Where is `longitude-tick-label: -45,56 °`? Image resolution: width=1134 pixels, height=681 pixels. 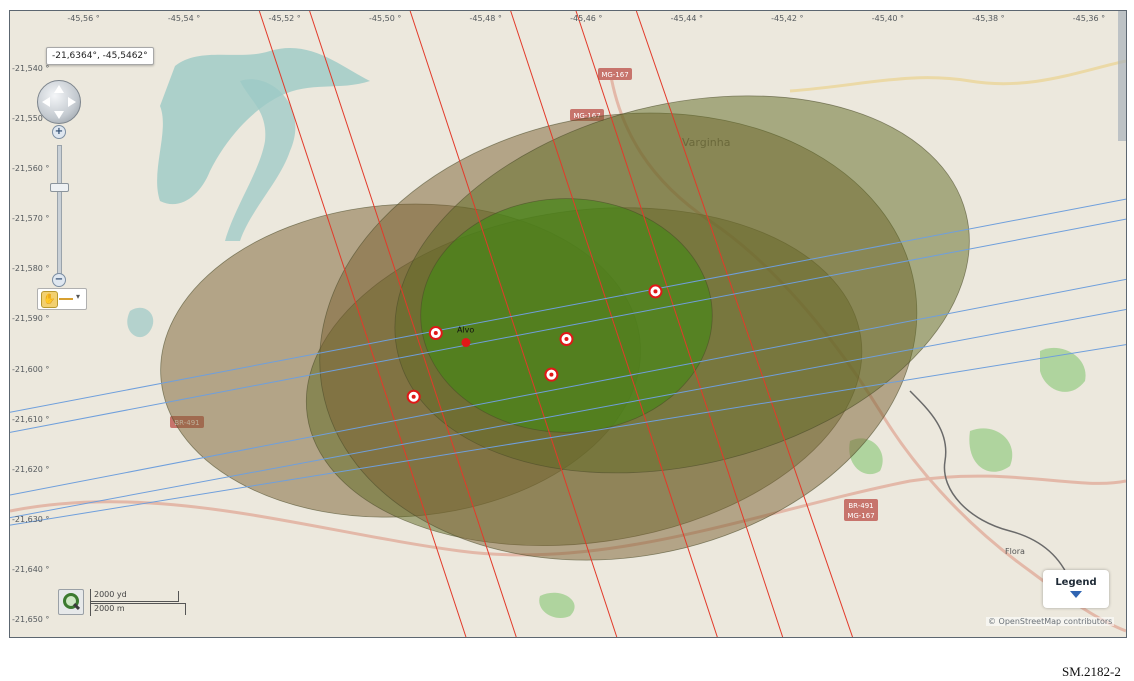
longitude-tick-label: -45,56 ° is located at coordinates (83, 18).